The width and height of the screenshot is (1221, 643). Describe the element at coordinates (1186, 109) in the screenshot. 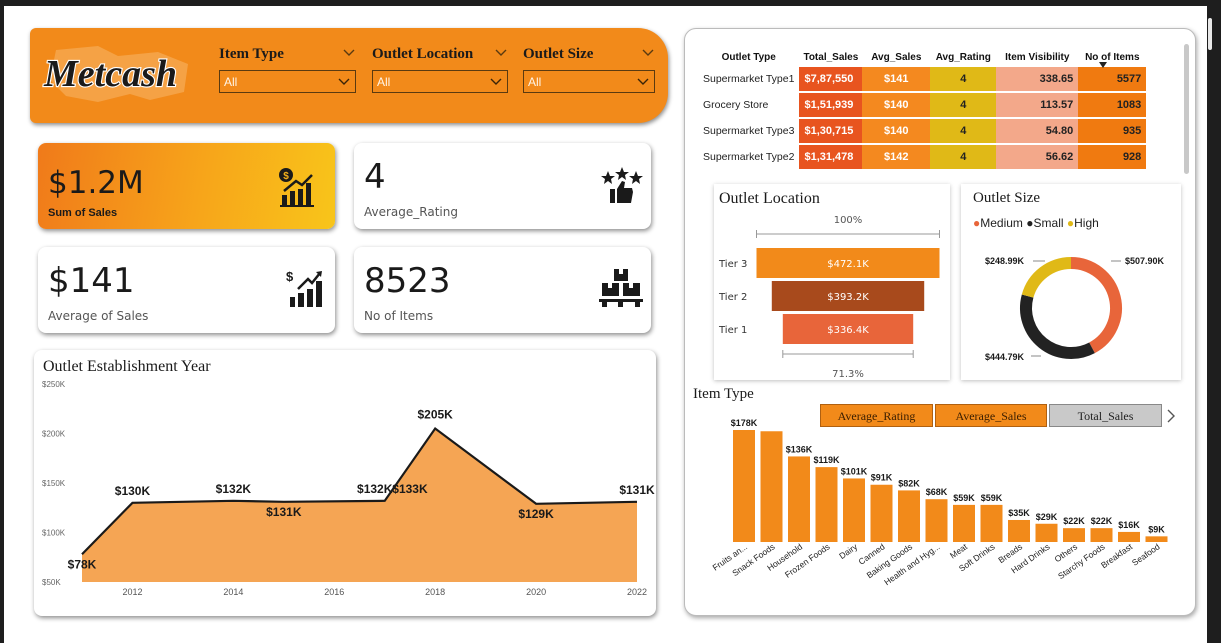

I see `matrix-scrollbar` at that location.